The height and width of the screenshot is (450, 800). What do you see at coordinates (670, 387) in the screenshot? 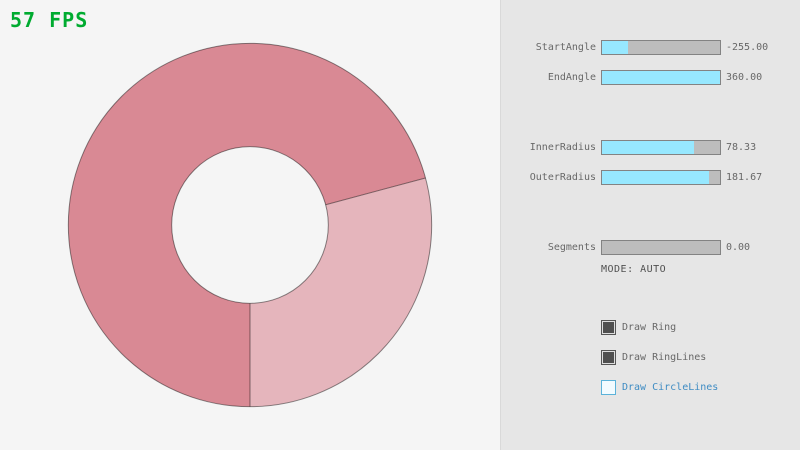
I see `checkbox-label: Draw CircleLines` at bounding box center [670, 387].